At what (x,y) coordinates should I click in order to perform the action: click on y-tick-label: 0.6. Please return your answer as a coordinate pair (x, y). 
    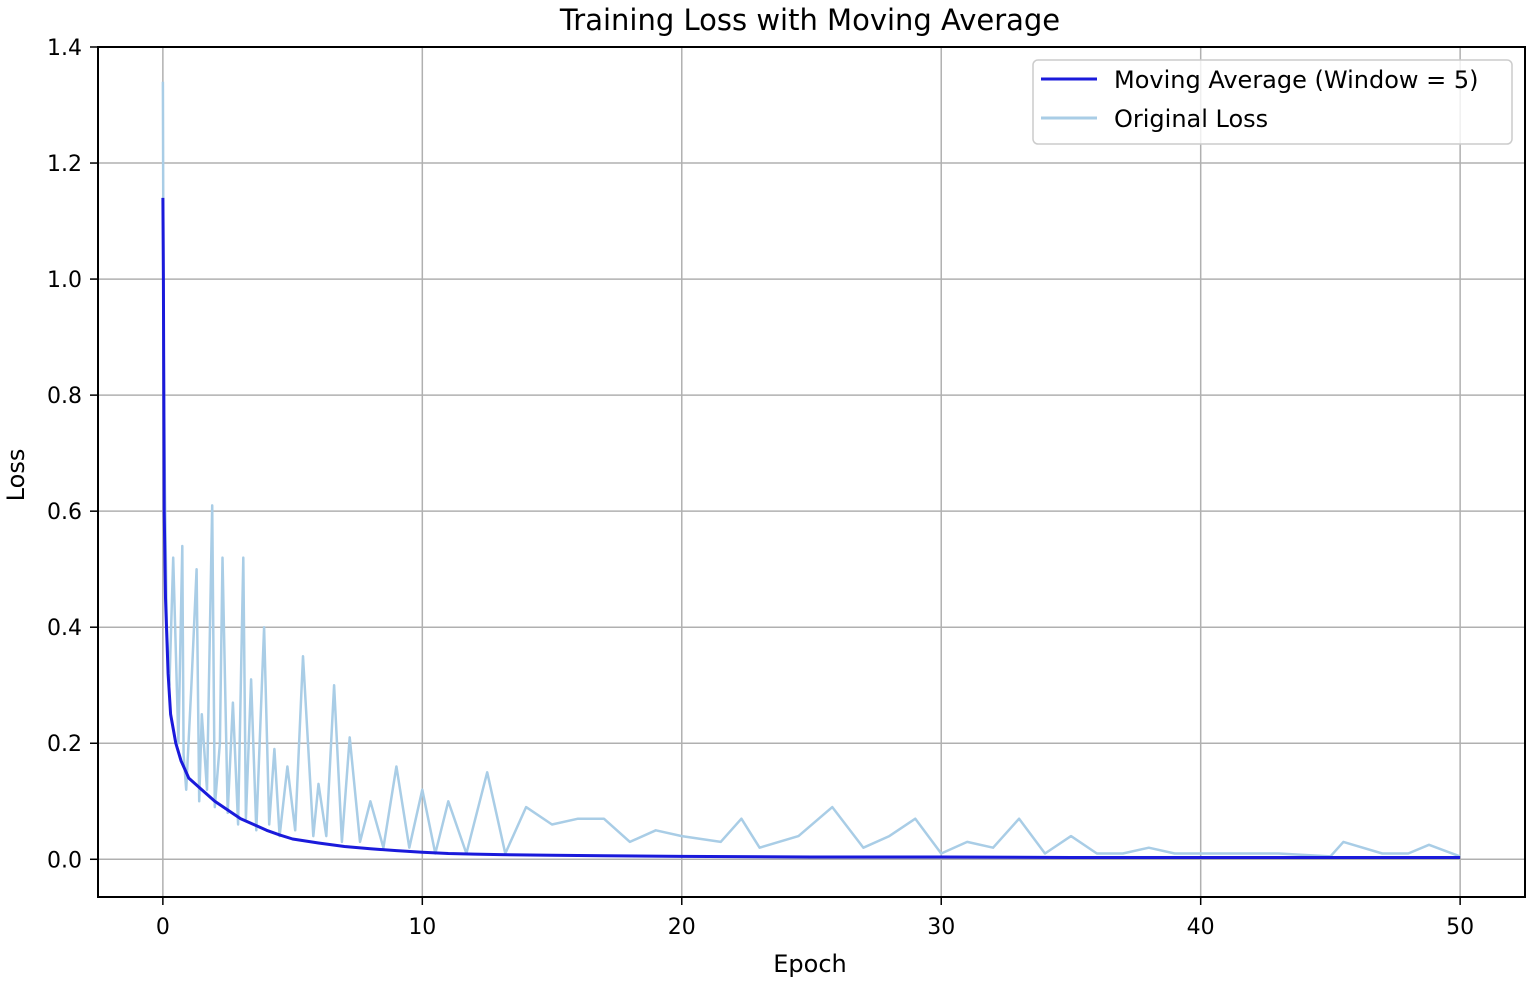
    Looking at the image, I should click on (64, 512).